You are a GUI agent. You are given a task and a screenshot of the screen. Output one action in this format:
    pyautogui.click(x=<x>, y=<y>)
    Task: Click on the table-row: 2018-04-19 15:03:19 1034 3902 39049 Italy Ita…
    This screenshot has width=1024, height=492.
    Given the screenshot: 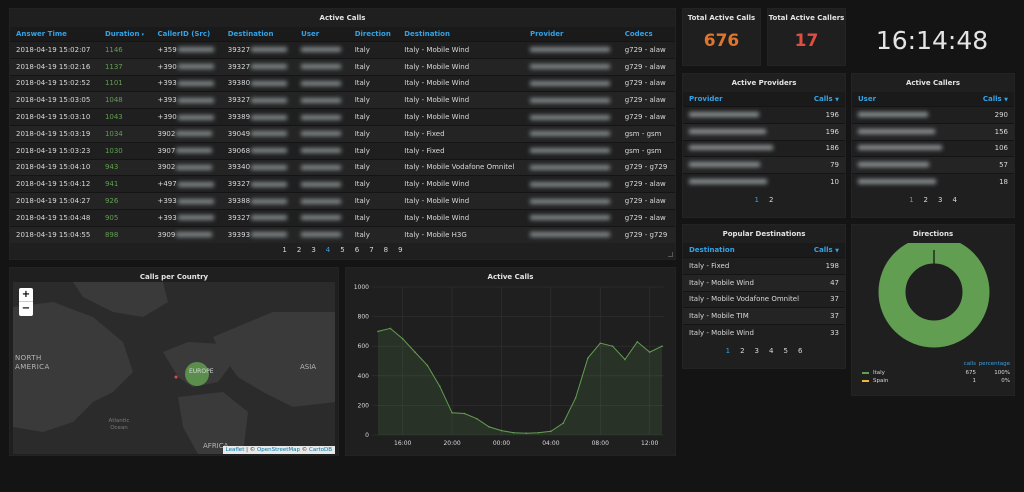 What is the action you would take?
    pyautogui.click(x=342, y=133)
    